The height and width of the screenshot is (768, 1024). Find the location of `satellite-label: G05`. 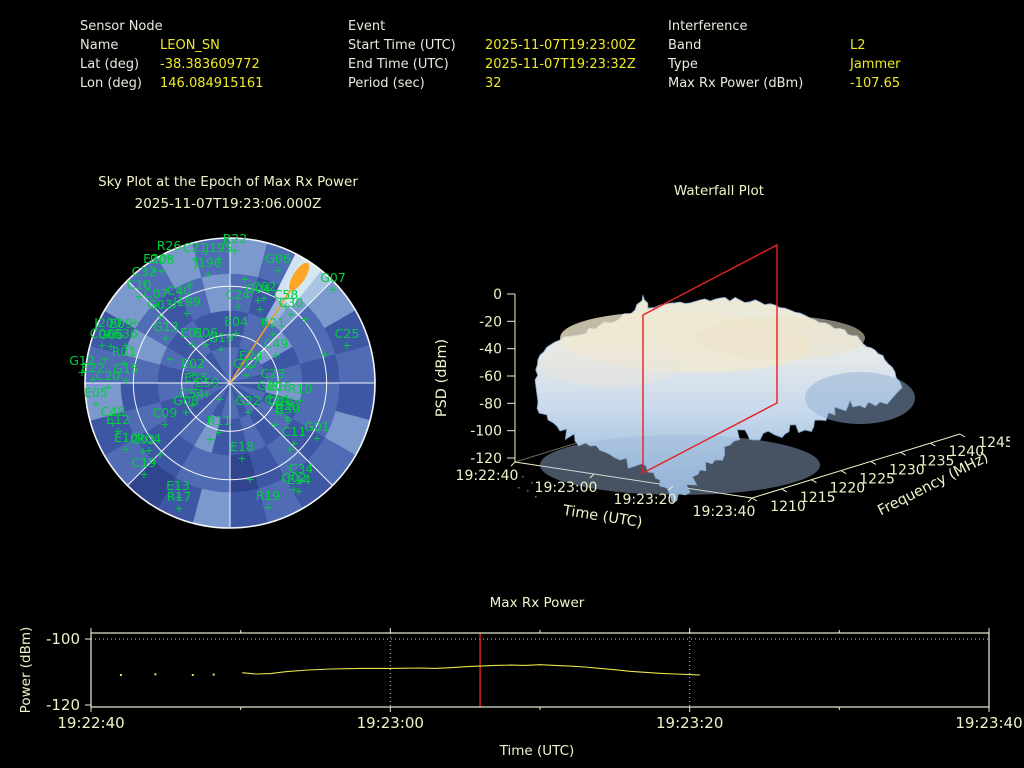

satellite-label: G05 is located at coordinates (111, 334).